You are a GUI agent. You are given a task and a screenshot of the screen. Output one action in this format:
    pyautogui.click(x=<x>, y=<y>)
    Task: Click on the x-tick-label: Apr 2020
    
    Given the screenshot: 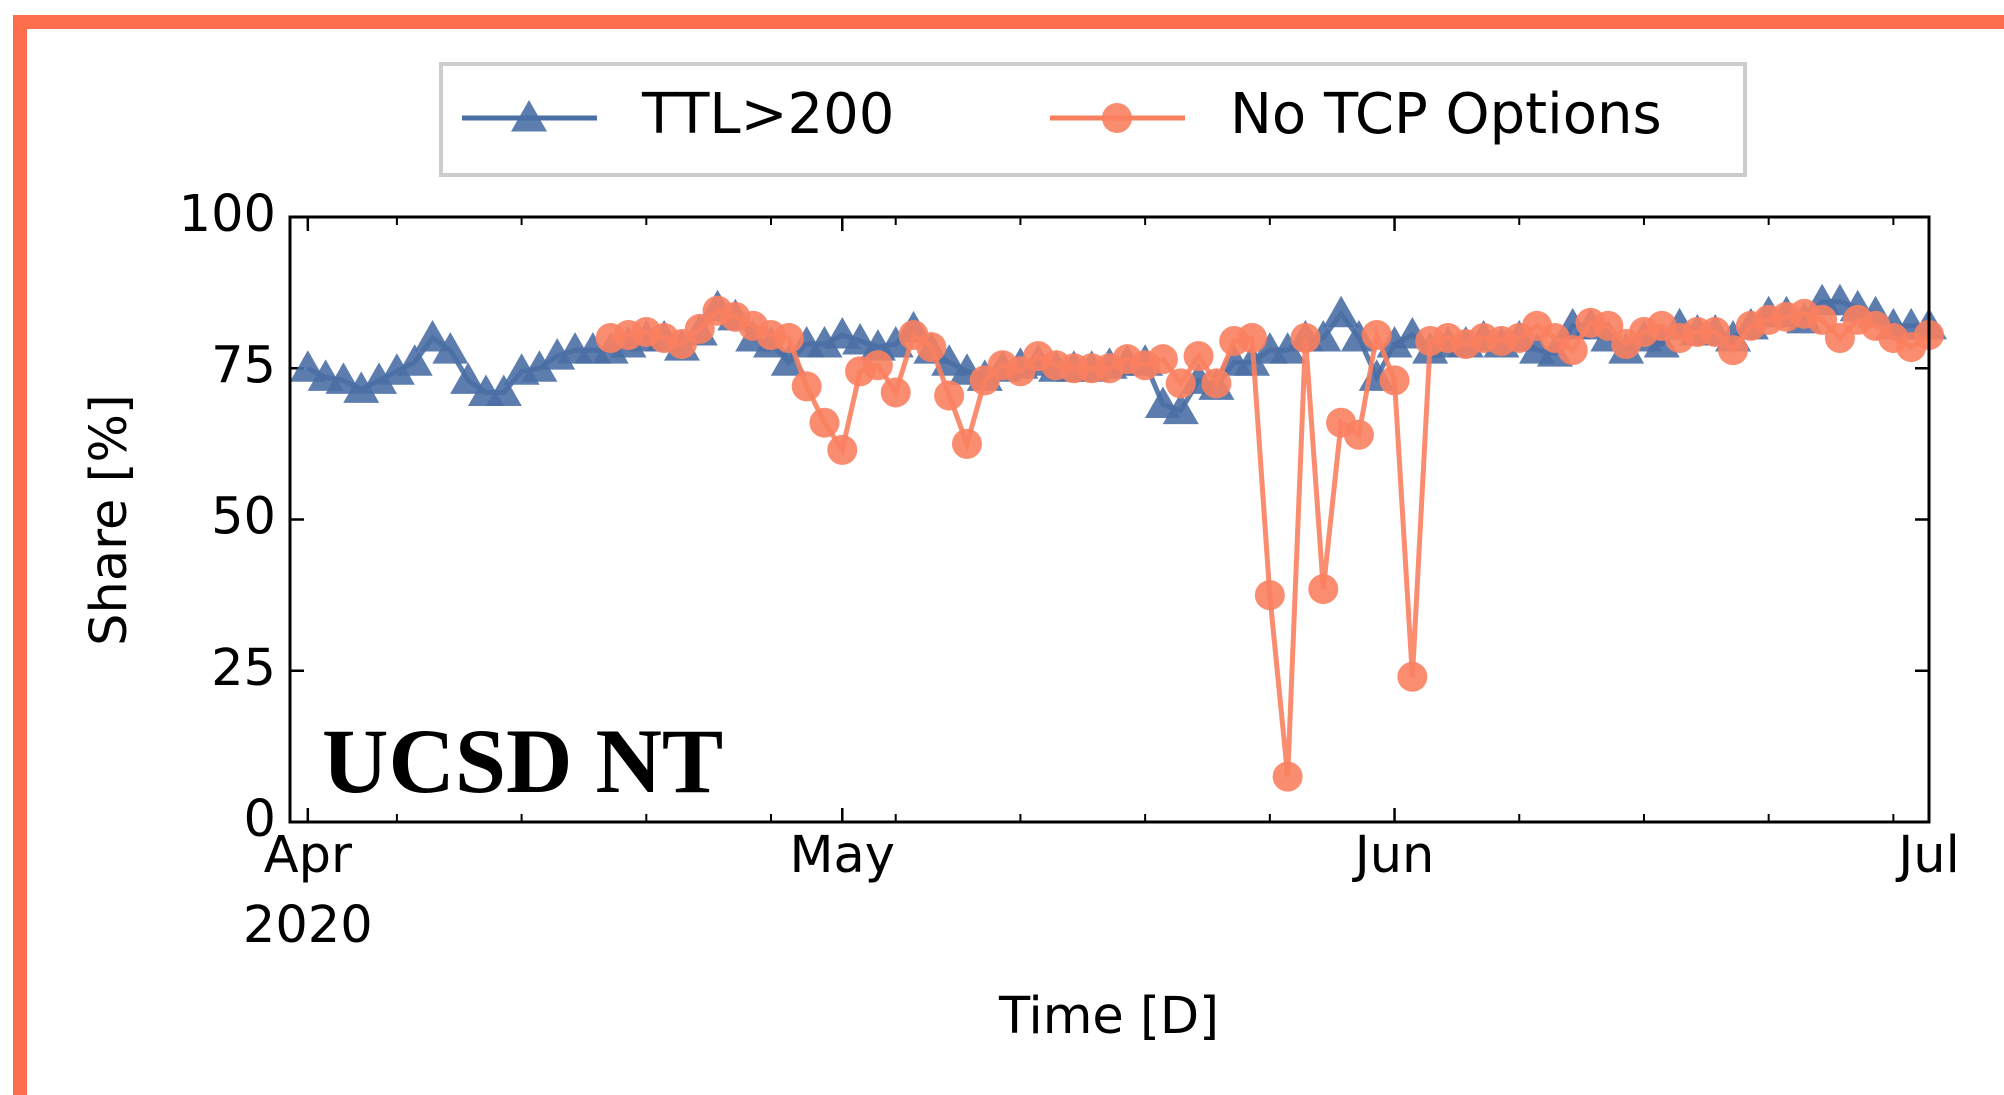 What is the action you would take?
    pyautogui.click(x=308, y=890)
    